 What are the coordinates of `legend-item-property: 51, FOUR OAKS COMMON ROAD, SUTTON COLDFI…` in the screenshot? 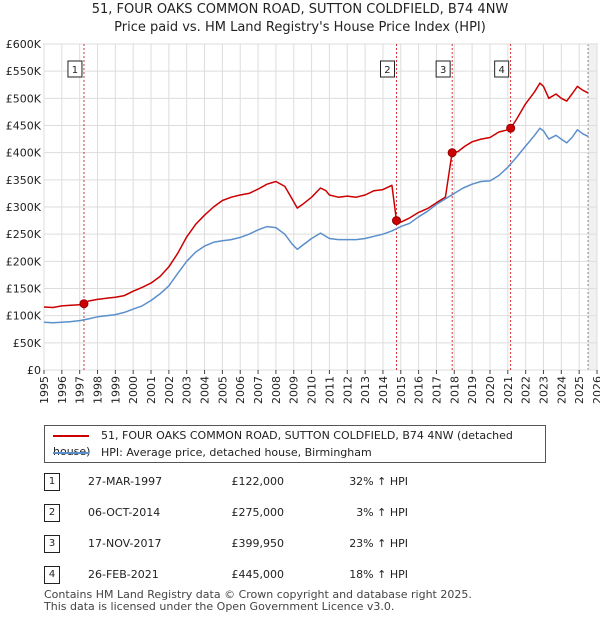 It's located at (299, 443).